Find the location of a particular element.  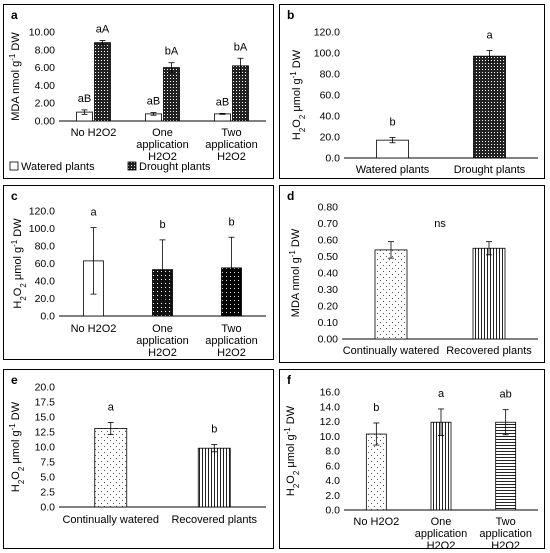

x-category-label: Watered plants is located at coordinates (393, 170).